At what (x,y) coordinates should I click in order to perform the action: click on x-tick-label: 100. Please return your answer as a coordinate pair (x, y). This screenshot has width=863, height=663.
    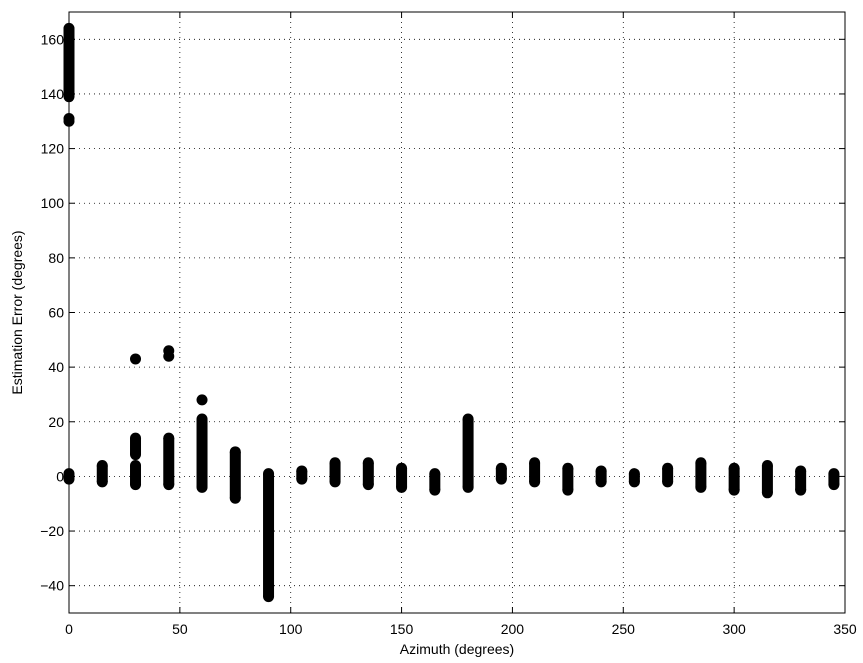
    Looking at the image, I should click on (291, 629).